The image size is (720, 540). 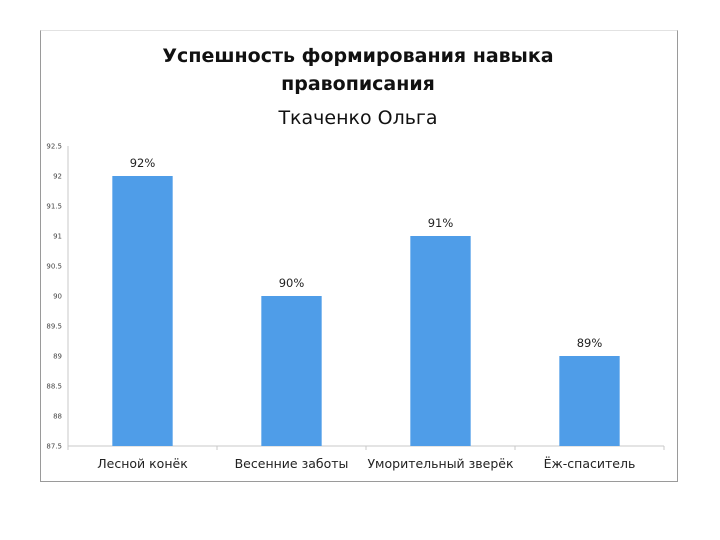 What do you see at coordinates (57, 297) in the screenshot?
I see `y-tick-label: 90` at bounding box center [57, 297].